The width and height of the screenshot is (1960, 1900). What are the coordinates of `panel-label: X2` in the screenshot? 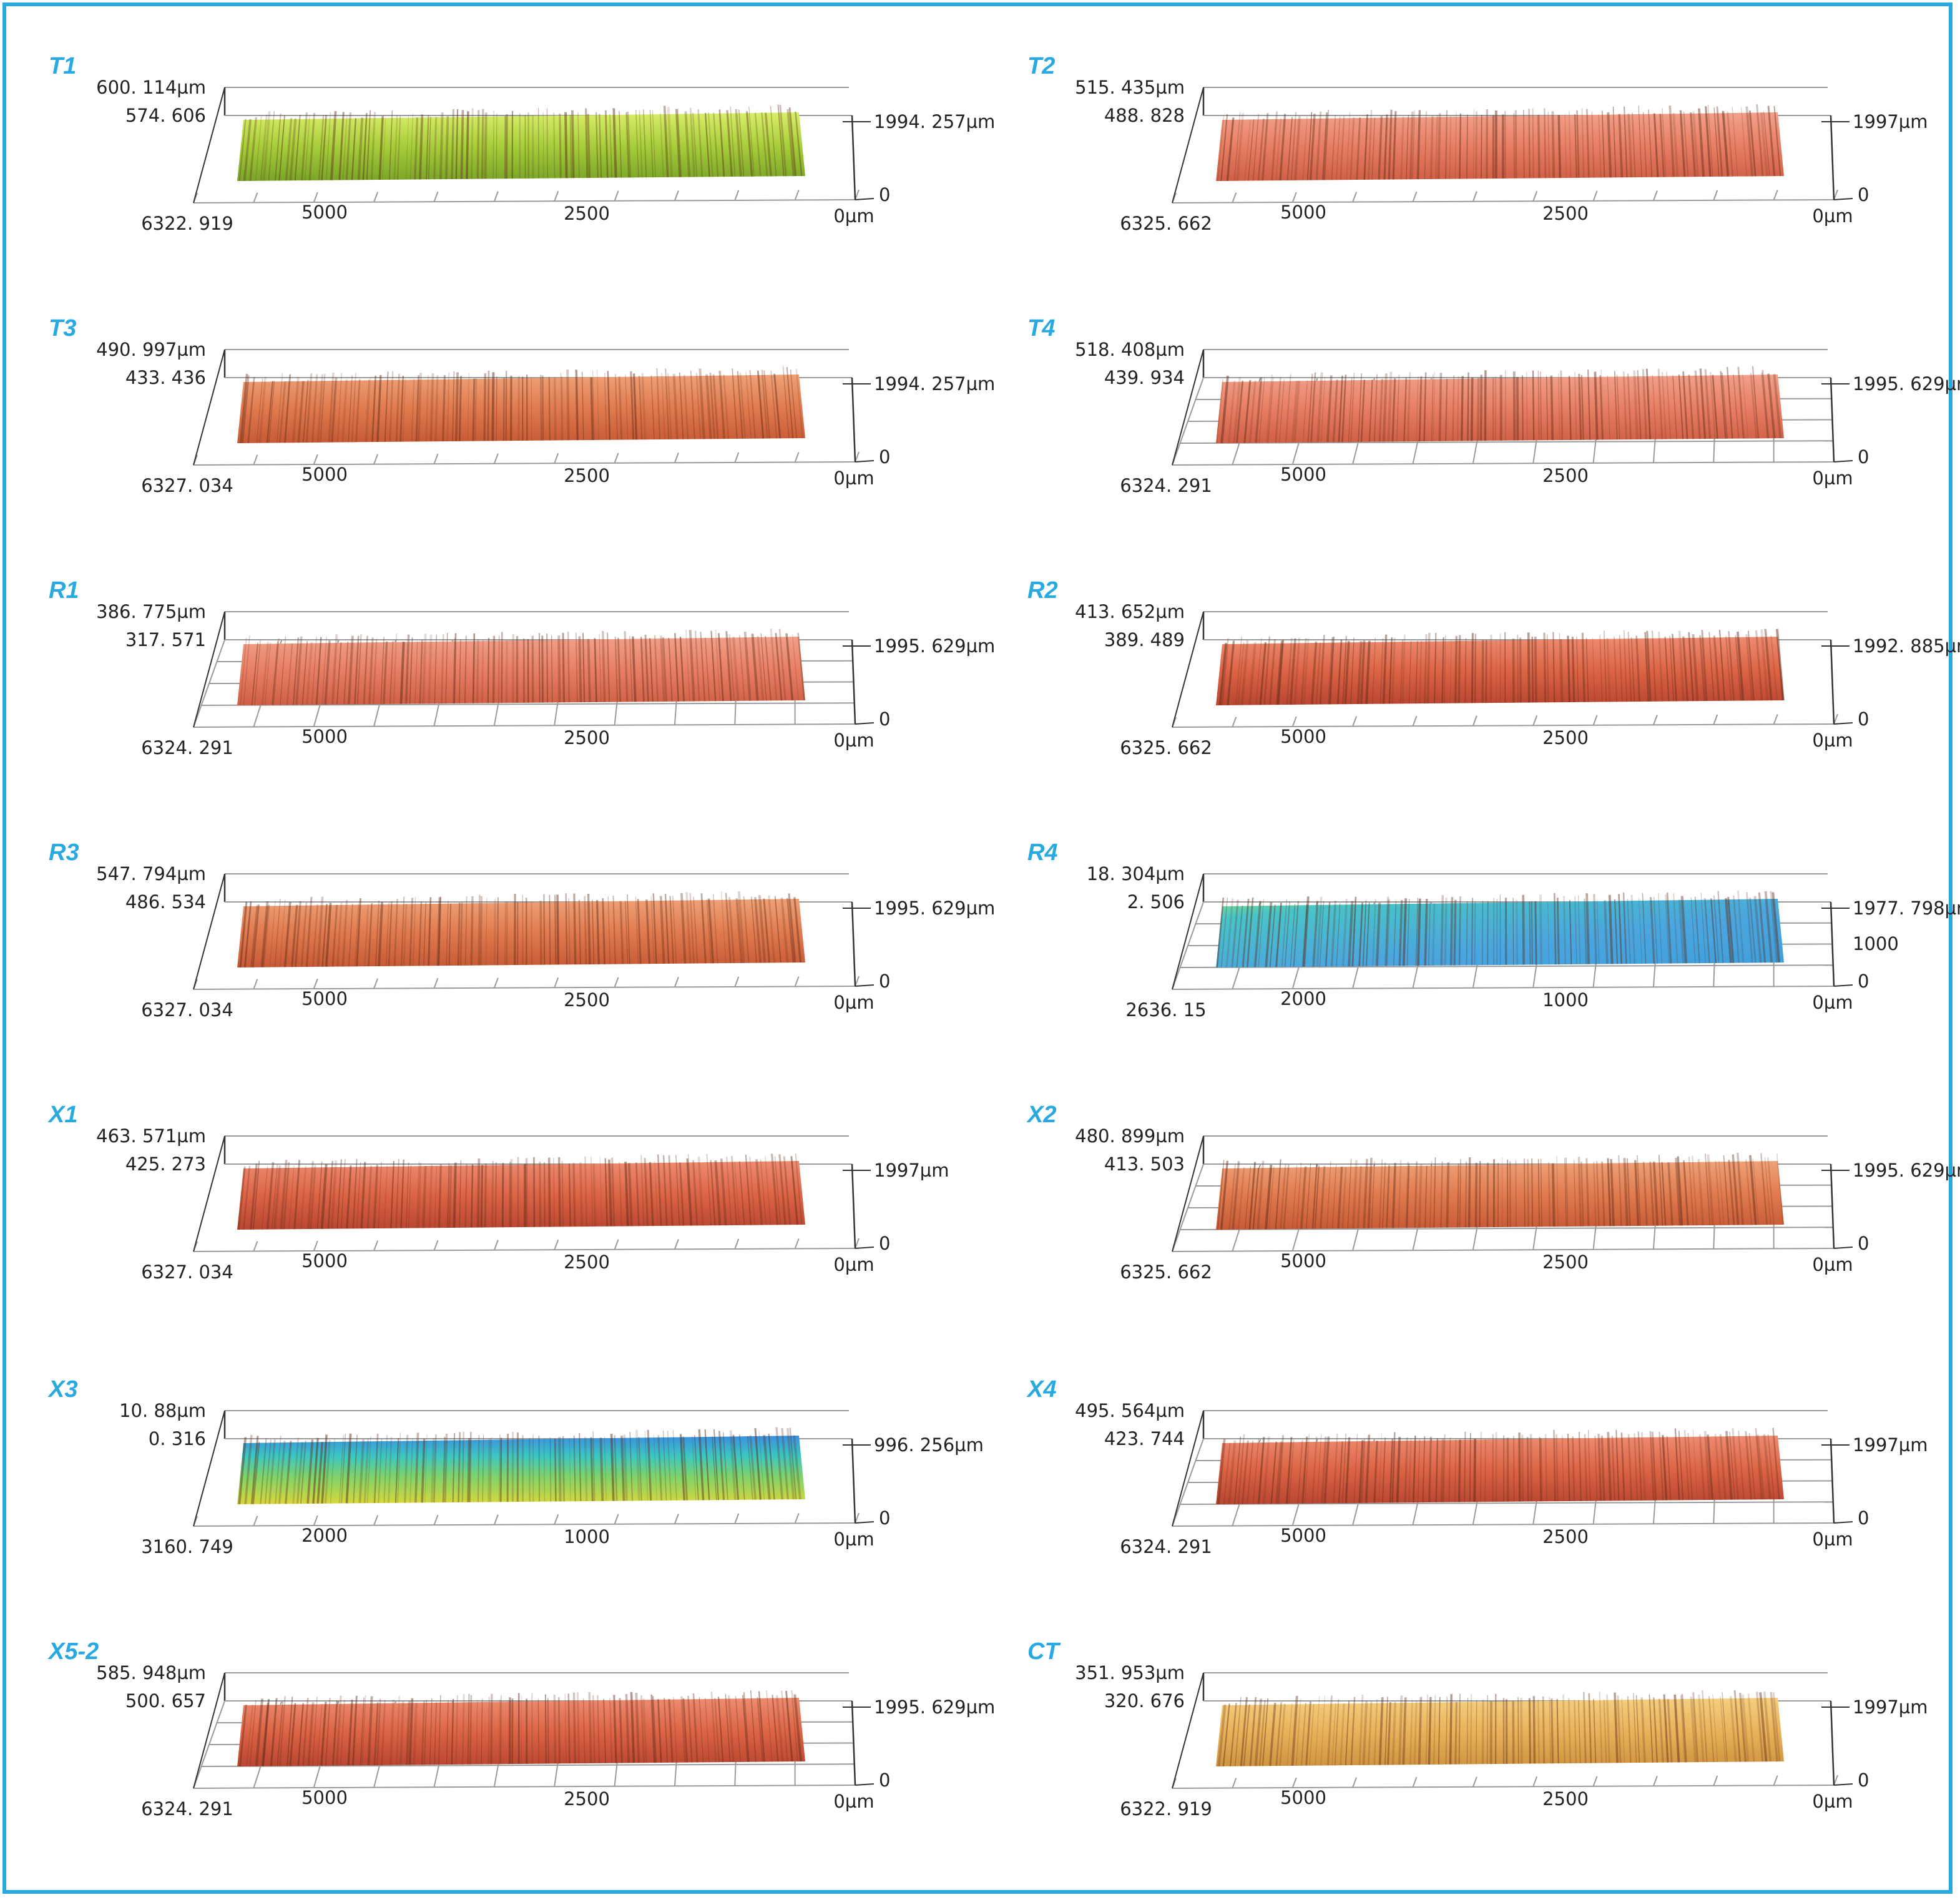 It's located at (1041, 1115).